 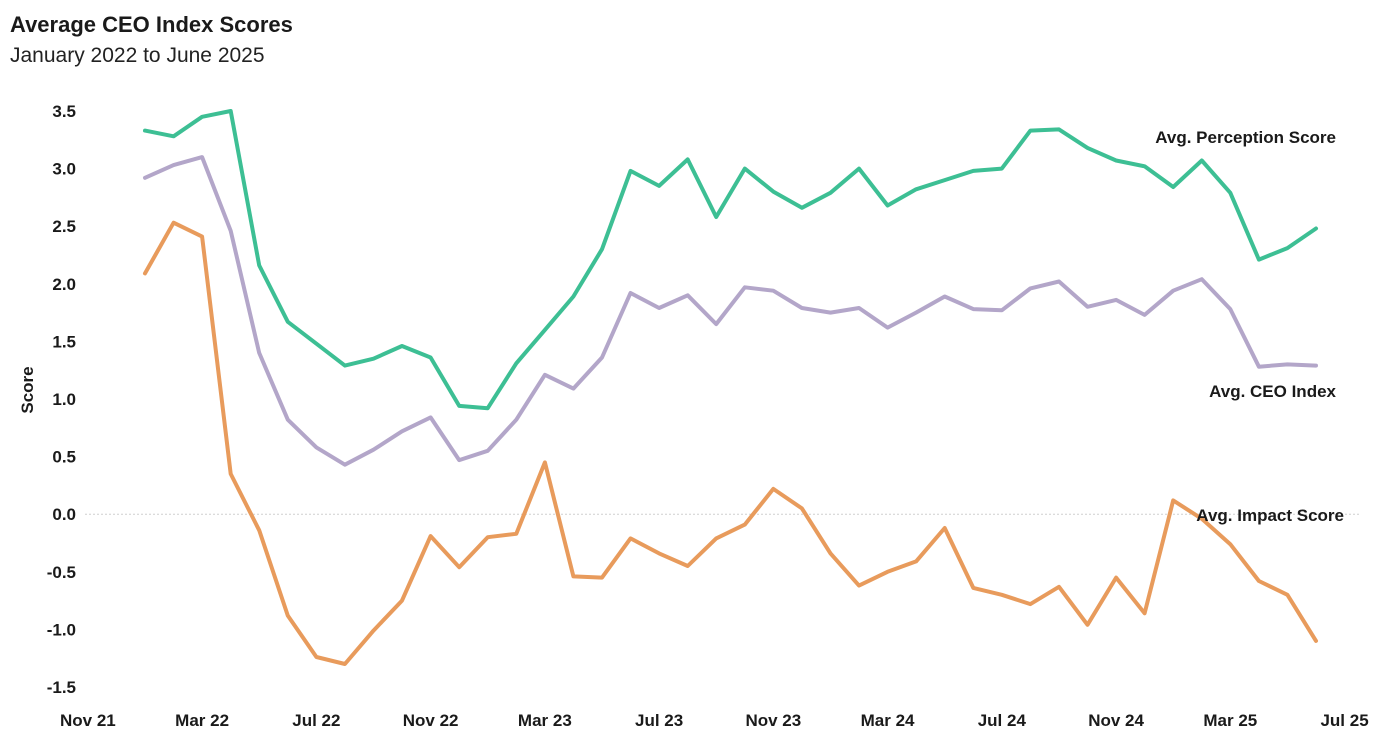 I want to click on x-tick-label: Jul 22, so click(x=316, y=720).